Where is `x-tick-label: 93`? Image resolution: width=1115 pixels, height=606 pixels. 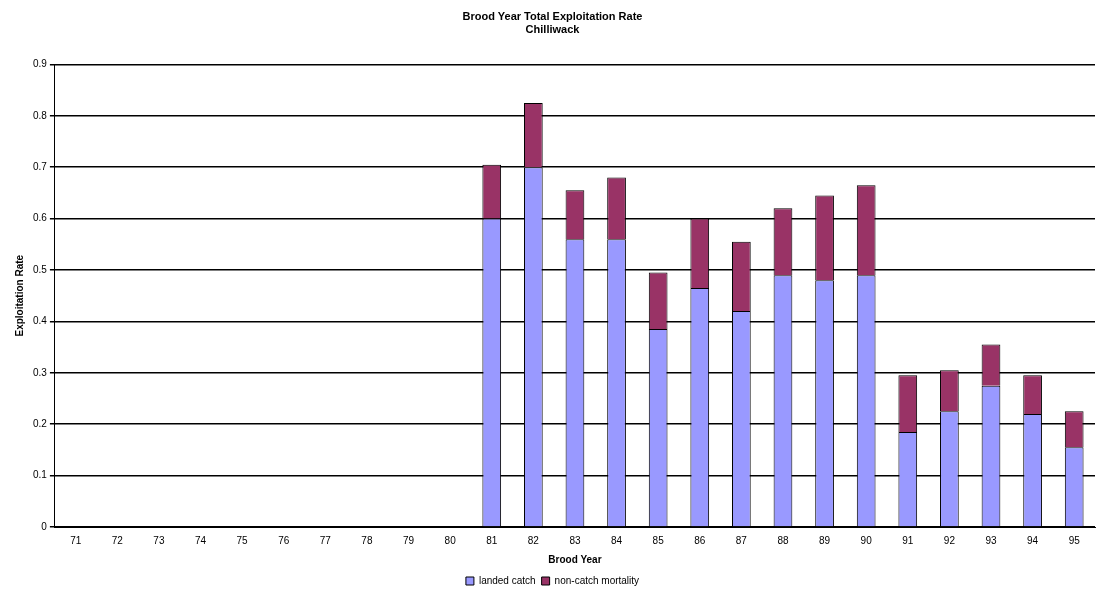 x-tick-label: 93 is located at coordinates (991, 540).